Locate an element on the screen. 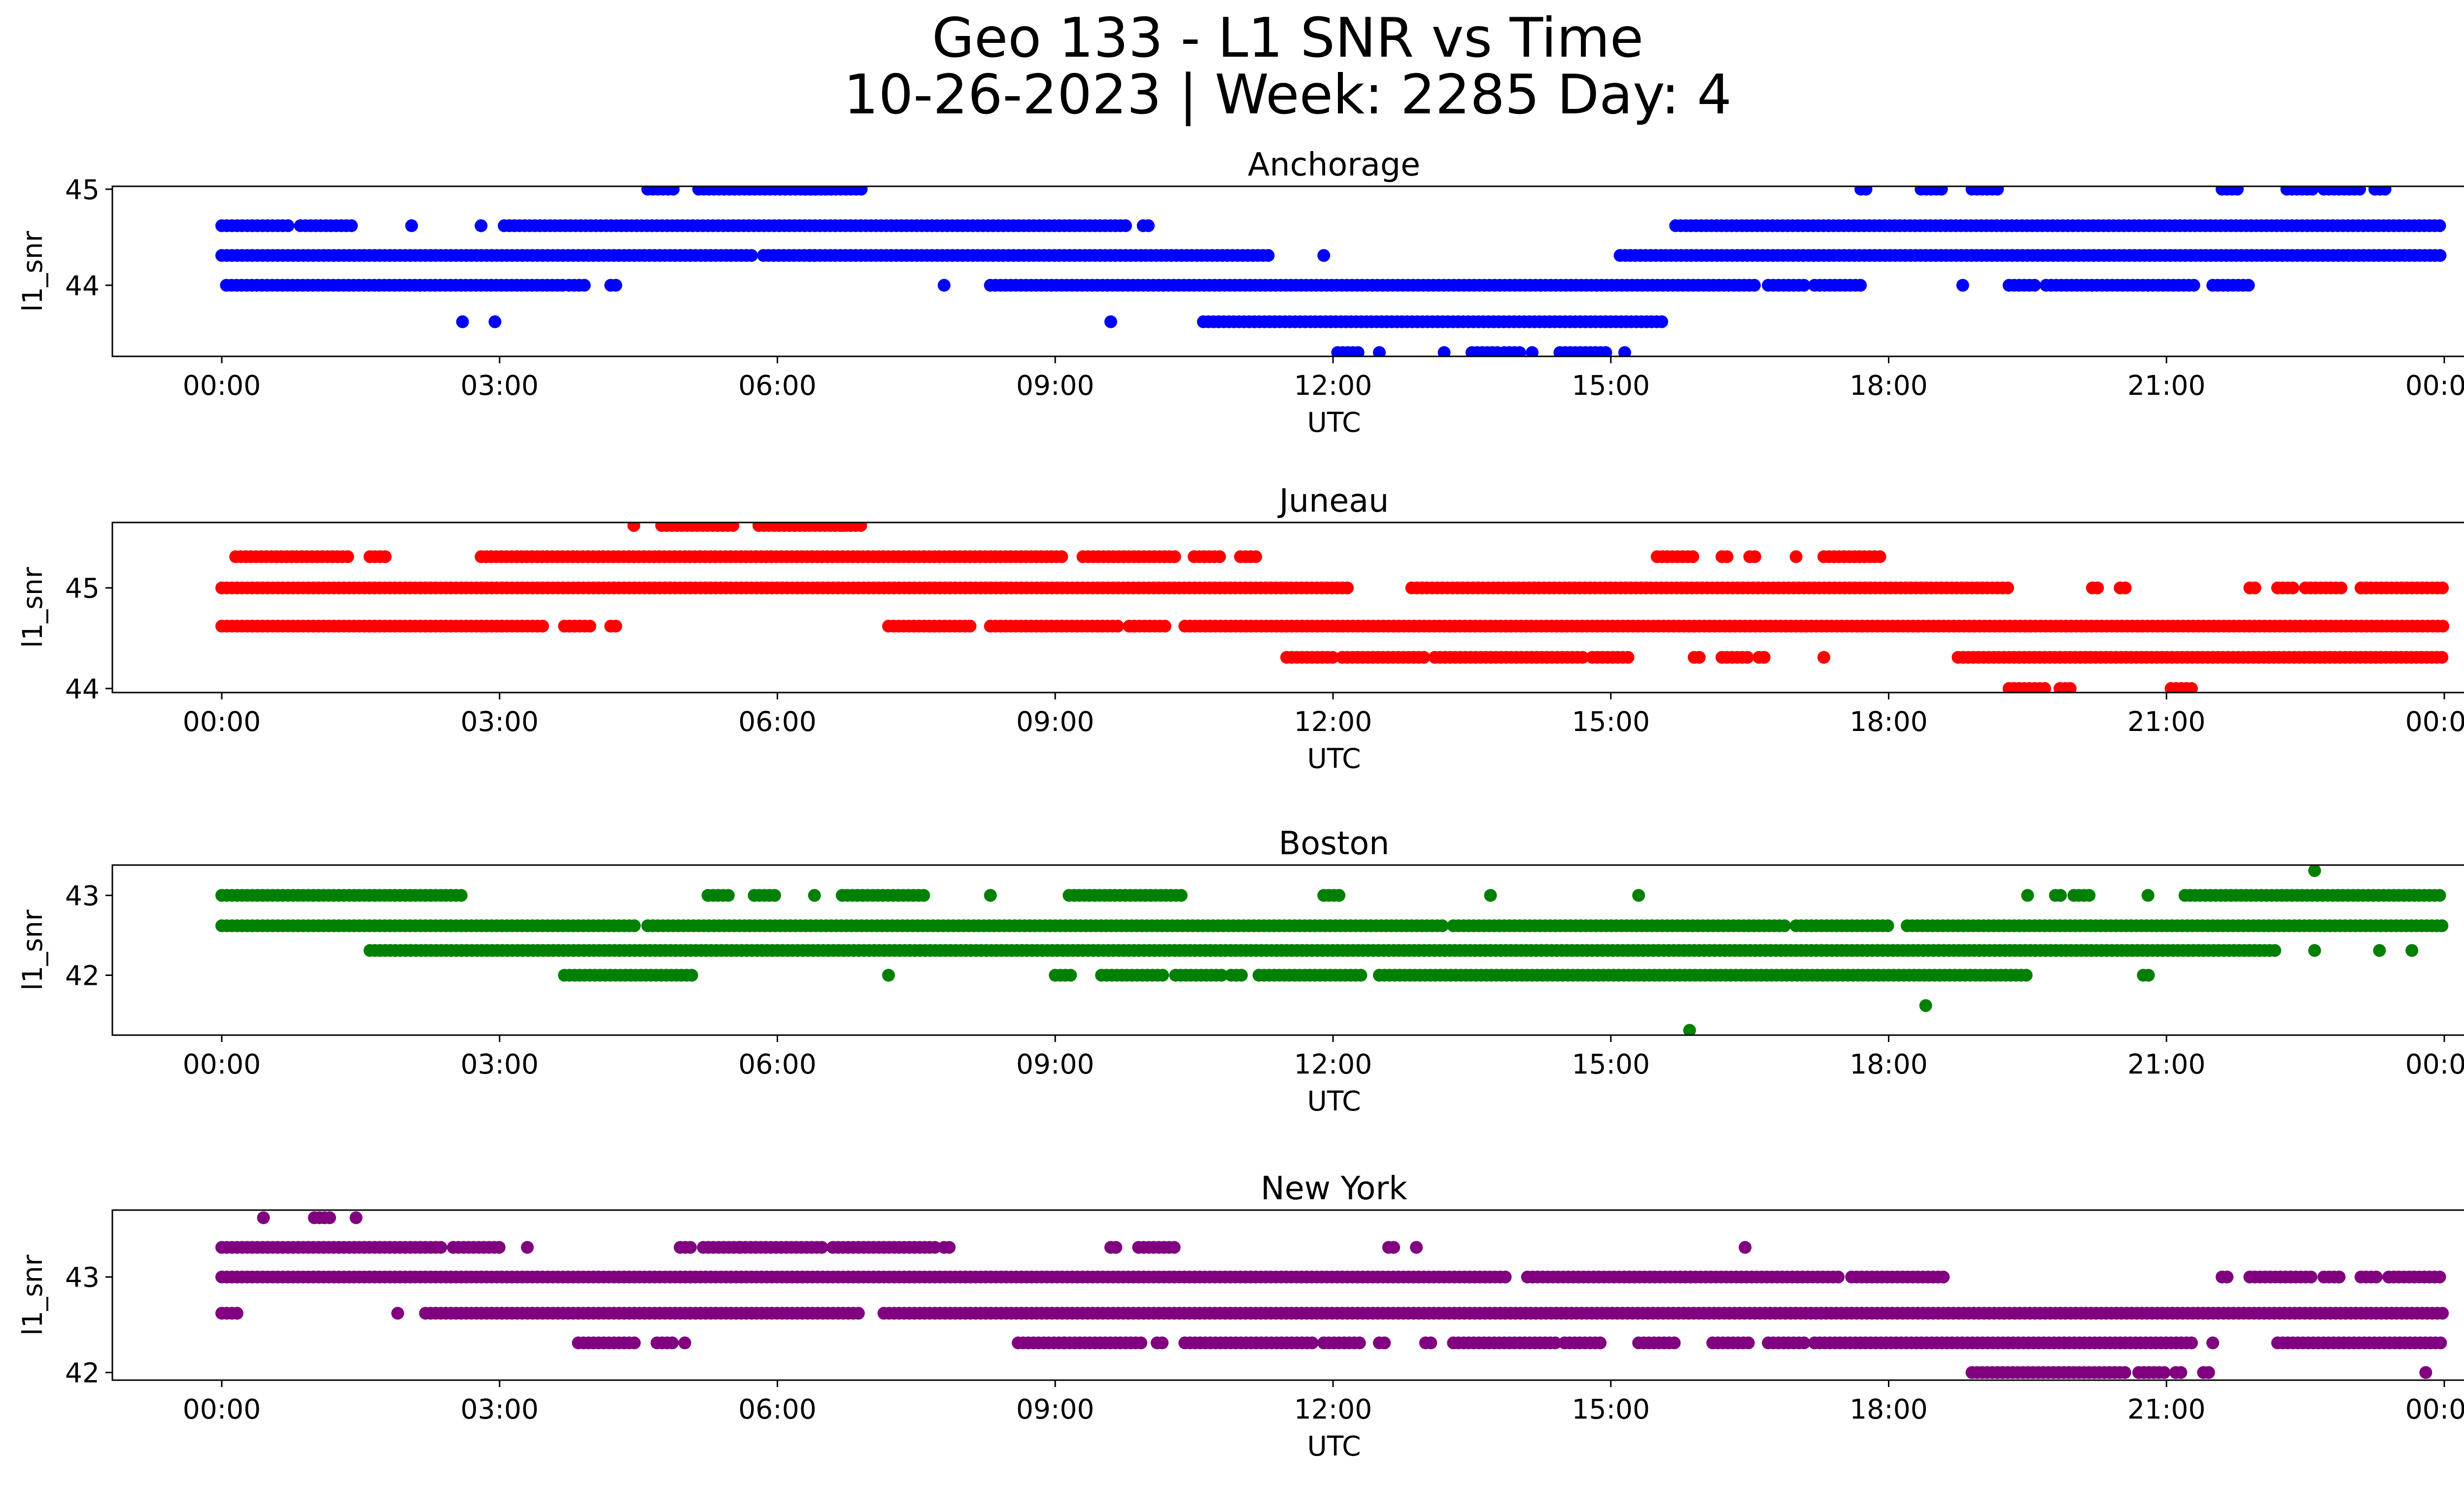  x-tick-label: 12:00 is located at coordinates (1333, 721).